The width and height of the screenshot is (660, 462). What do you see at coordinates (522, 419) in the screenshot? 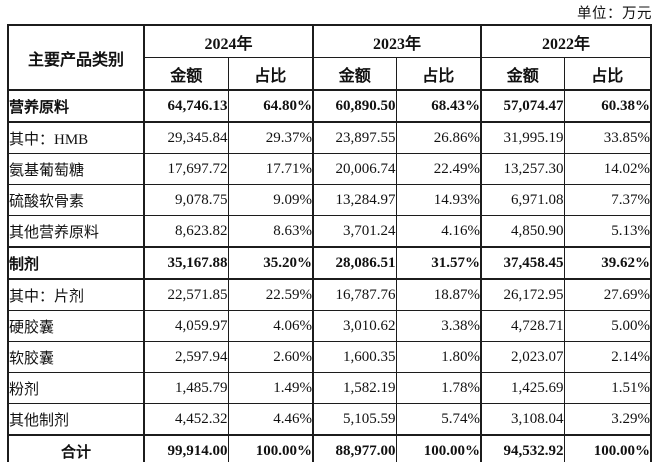
I see `amount-cell: 3,108.04` at bounding box center [522, 419].